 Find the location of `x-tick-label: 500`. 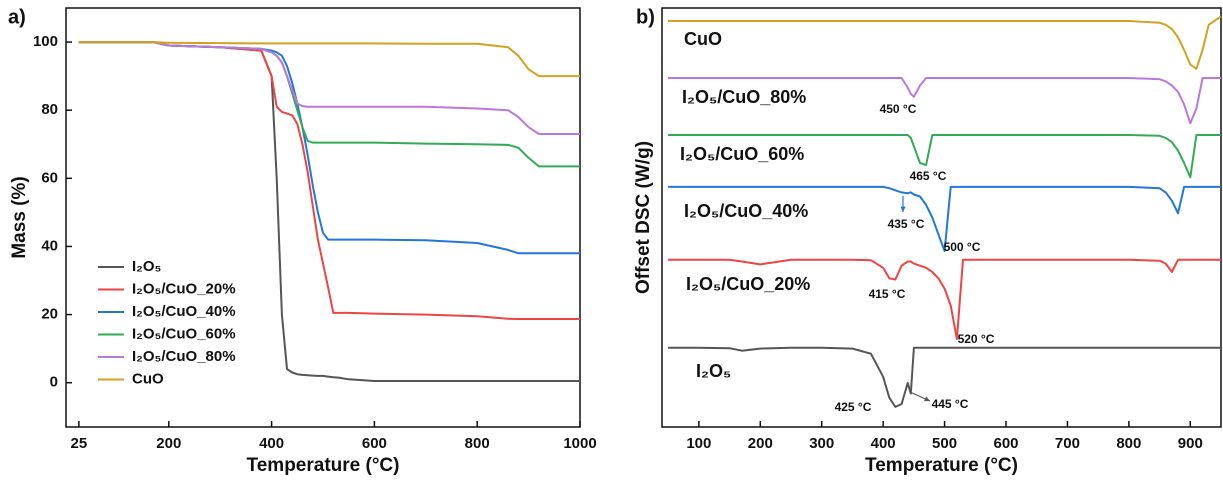

x-tick-label: 500 is located at coordinates (944, 443).